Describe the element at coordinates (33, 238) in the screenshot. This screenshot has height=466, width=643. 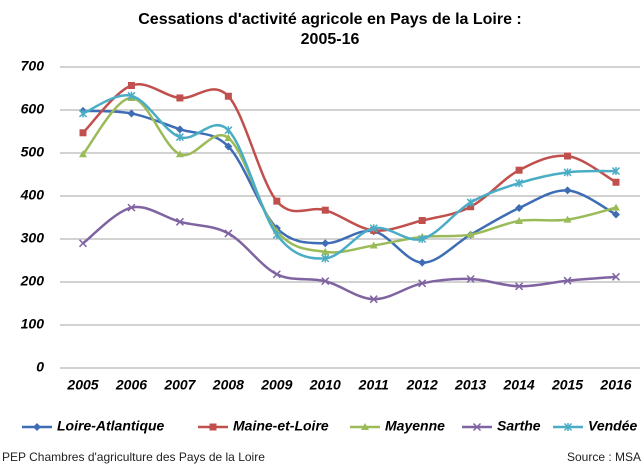
I see `y-tick-label: 300` at that location.